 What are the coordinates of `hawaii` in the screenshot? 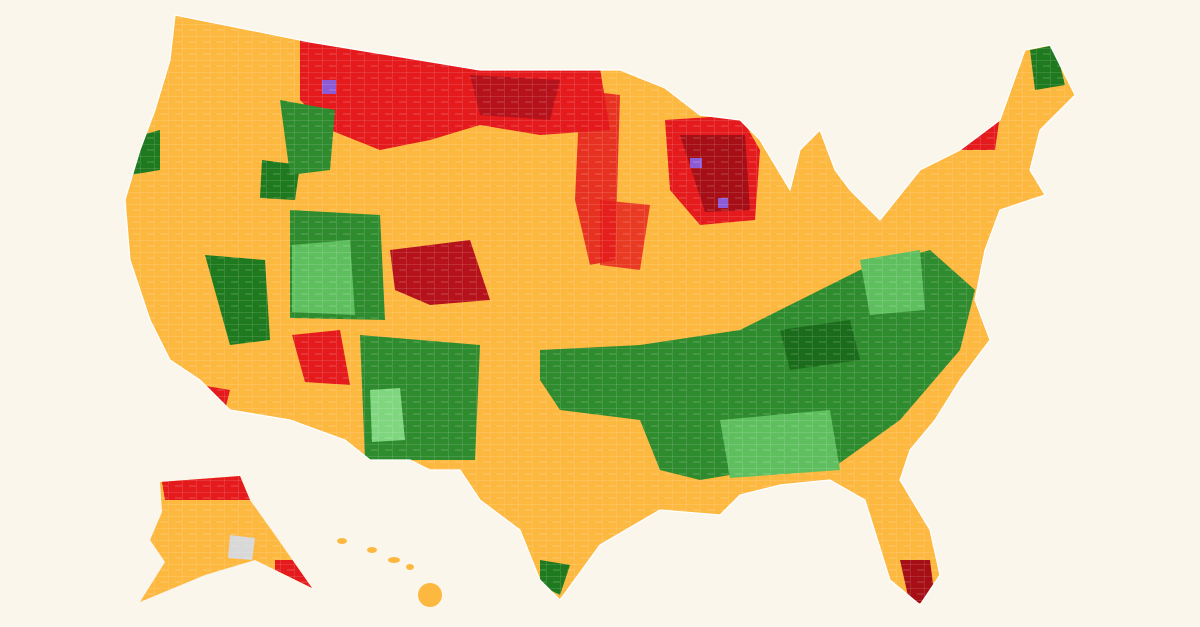 It's located at (389, 572).